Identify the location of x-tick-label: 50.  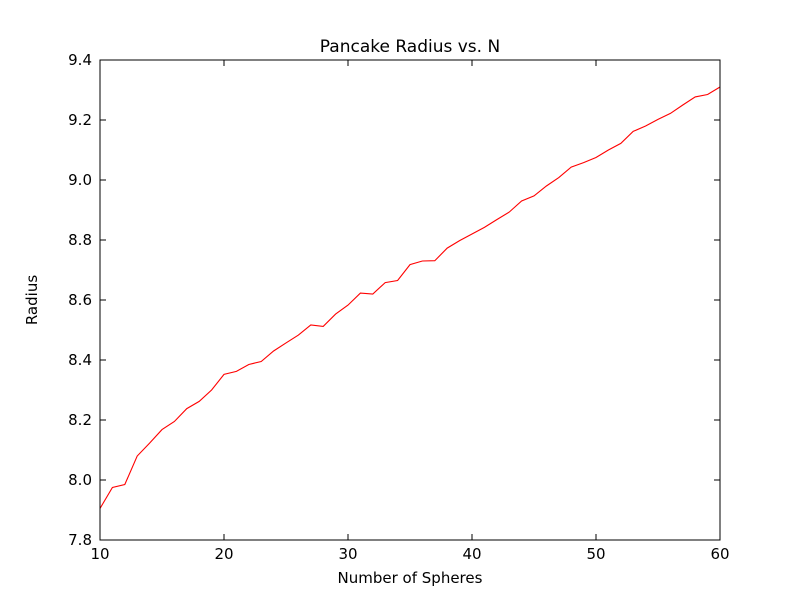
(595, 554).